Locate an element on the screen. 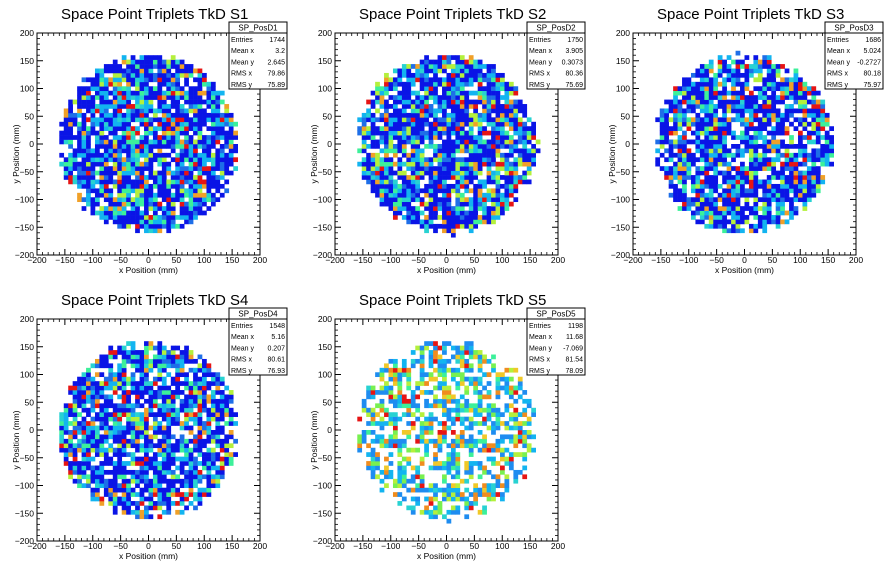  y-tick-label: 200 is located at coordinates (623, 33).